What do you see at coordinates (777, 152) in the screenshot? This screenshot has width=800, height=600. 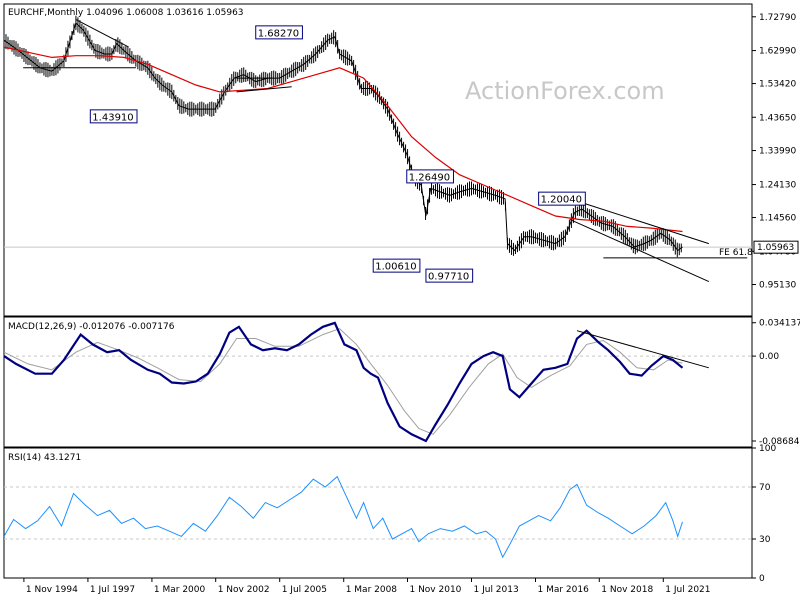 I see `price-tick-label: 1.33990` at bounding box center [777, 152].